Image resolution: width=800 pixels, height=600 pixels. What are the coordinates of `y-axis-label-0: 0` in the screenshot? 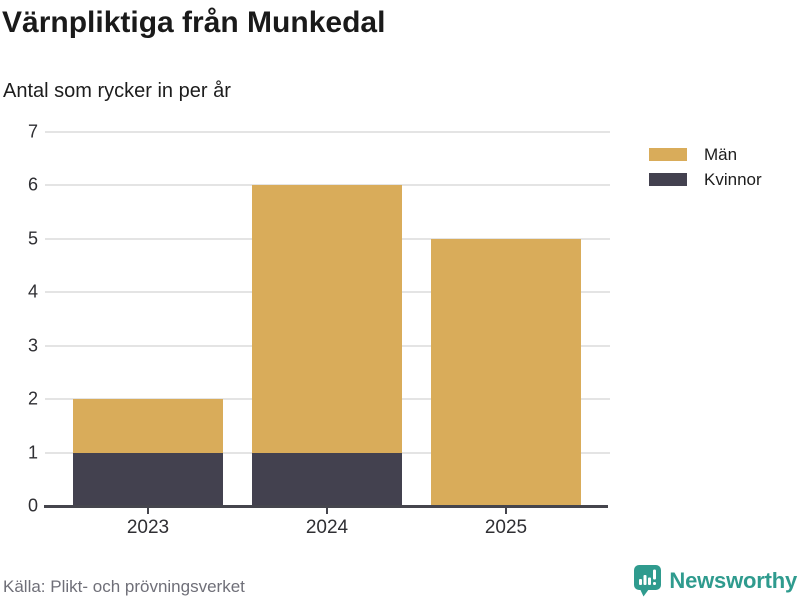 It's located at (32, 505).